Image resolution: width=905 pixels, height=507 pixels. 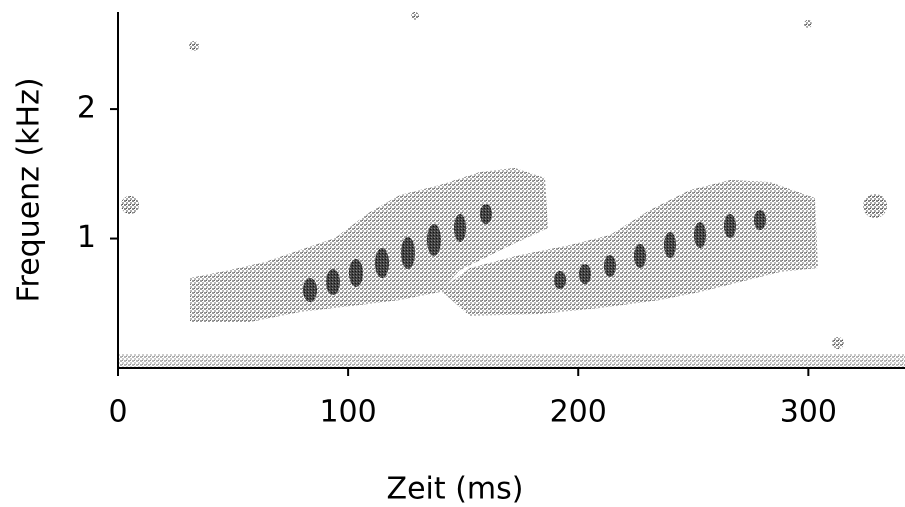 I want to click on y-tick-label: 2, so click(x=86, y=108).